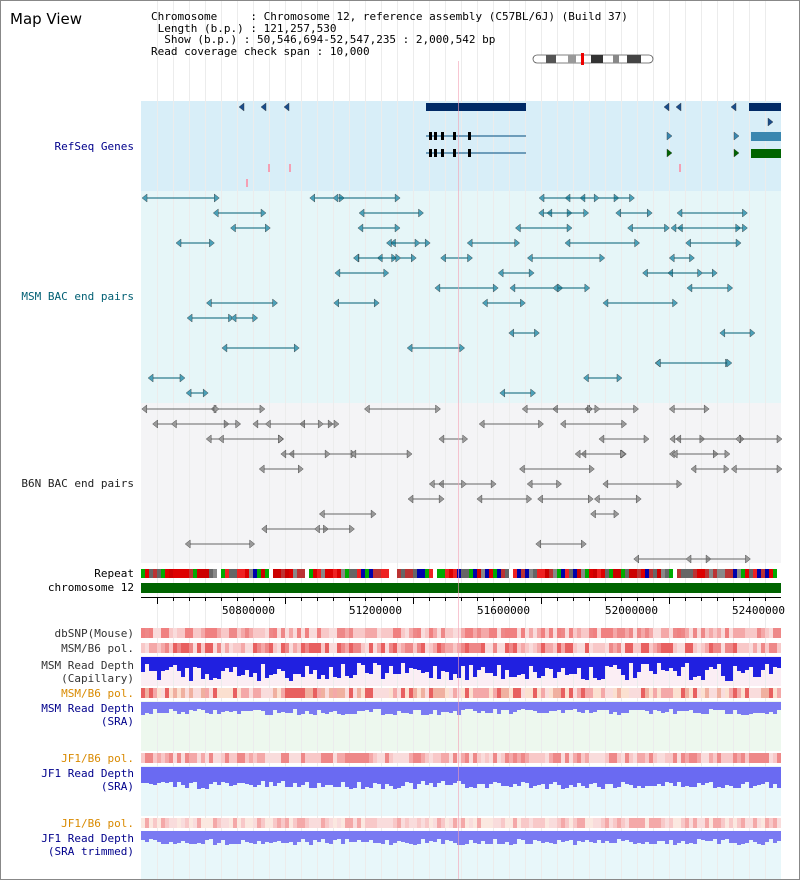 This screenshot has height=880, width=800. What do you see at coordinates (461, 758) in the screenshot?
I see `jf1-b6-pol-track` at bounding box center [461, 758].